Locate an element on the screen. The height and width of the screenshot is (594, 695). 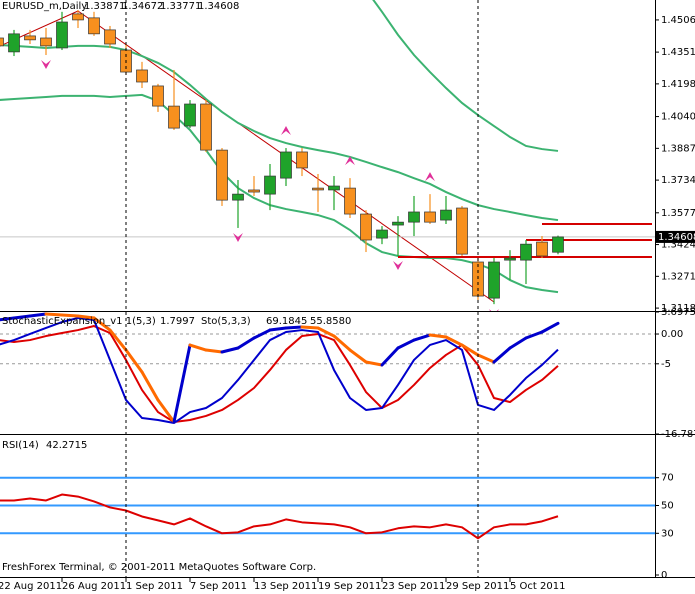
header-value: 1.33771 is located at coordinates (180, 6).